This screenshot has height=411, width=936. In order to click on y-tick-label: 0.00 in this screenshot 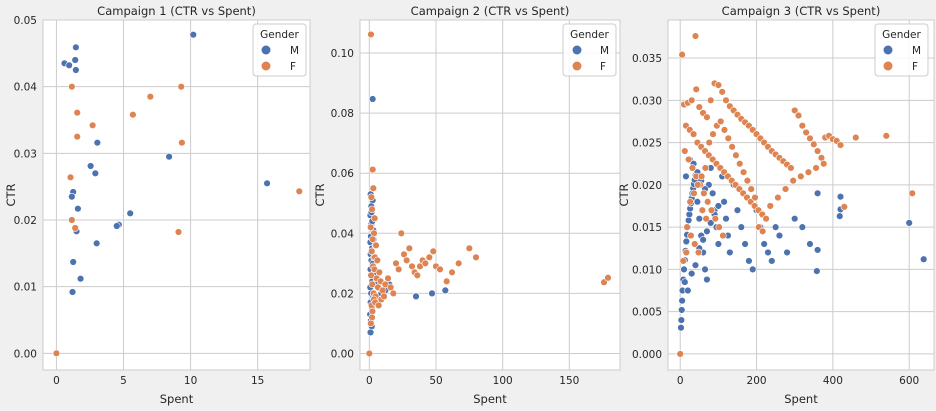, I will do `click(25, 354)`.